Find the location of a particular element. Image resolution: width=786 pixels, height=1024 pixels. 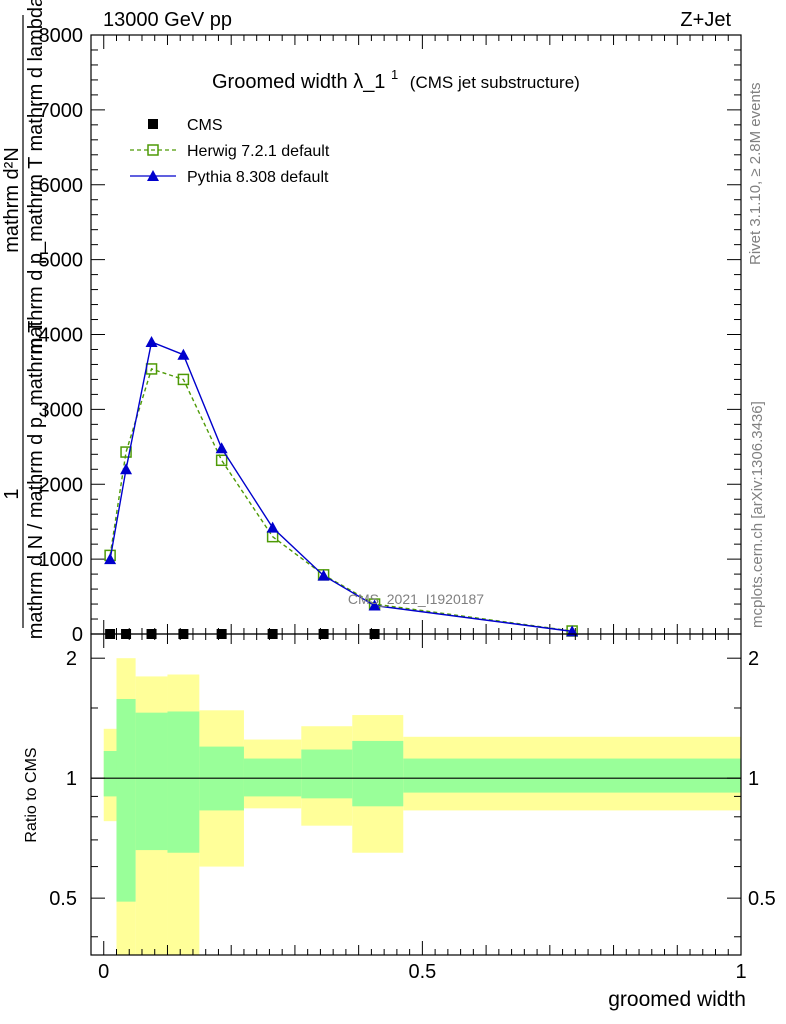

legend-label-herwig: Herwig 7.2.1 default is located at coordinates (258, 151).